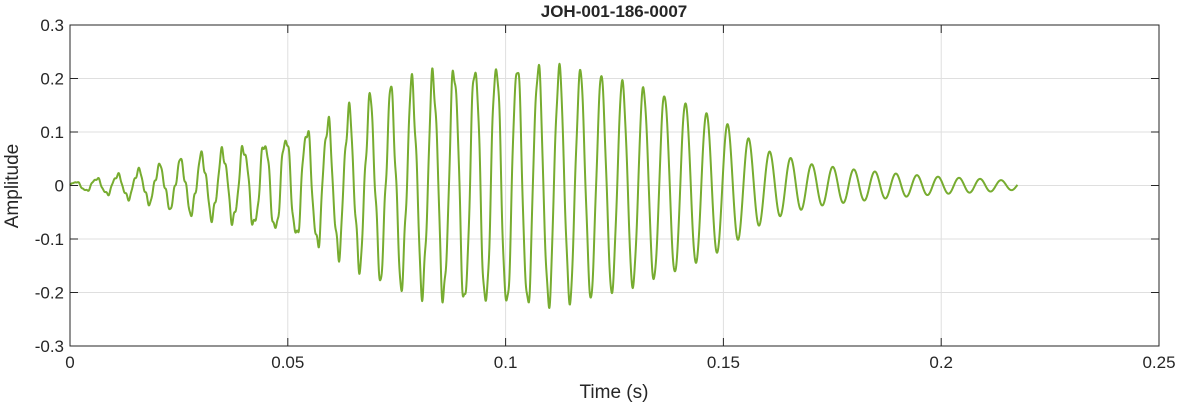  What do you see at coordinates (59, 186) in the screenshot?
I see `y-tick-label: 0` at bounding box center [59, 186].